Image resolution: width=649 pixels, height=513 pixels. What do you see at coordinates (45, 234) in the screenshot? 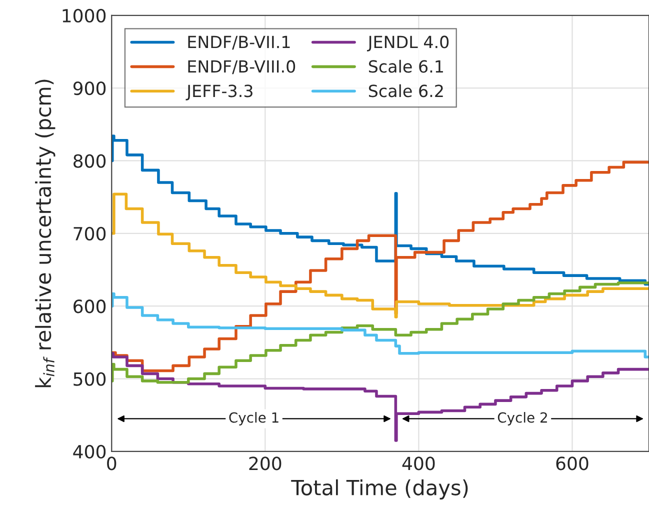
I see `y-axis-title: k$_{inf}$ relative uncertainty (pcm)` at bounding box center [45, 234].